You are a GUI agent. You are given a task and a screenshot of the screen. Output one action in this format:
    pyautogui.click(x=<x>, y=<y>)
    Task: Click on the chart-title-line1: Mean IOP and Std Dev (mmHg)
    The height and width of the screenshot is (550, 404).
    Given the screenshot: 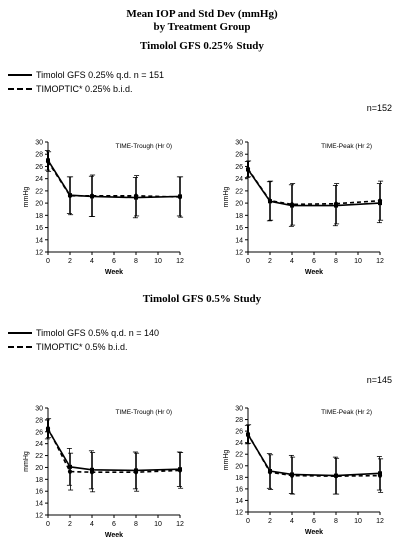 What is the action you would take?
    pyautogui.click(x=202, y=14)
    